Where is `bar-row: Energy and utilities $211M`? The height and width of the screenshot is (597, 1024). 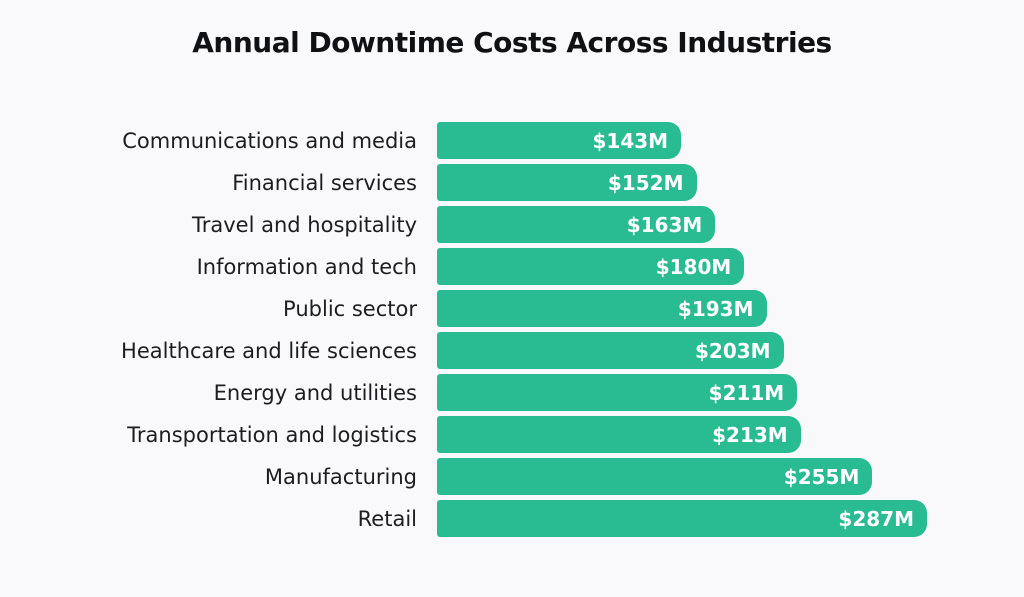 bar-row: Energy and utilities $211M is located at coordinates (512, 392).